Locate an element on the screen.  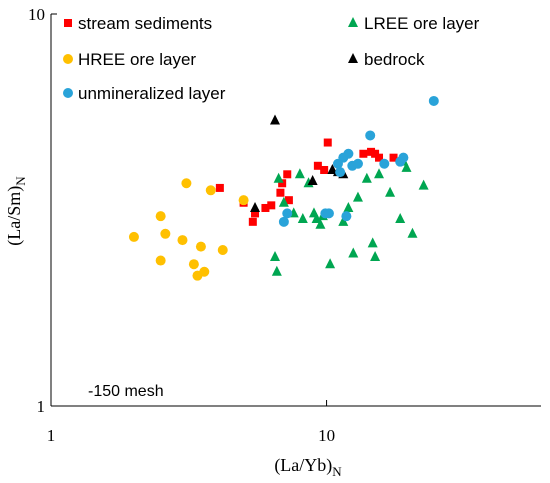
y-axis-title-subscript: N is located at coordinates (20, 181).